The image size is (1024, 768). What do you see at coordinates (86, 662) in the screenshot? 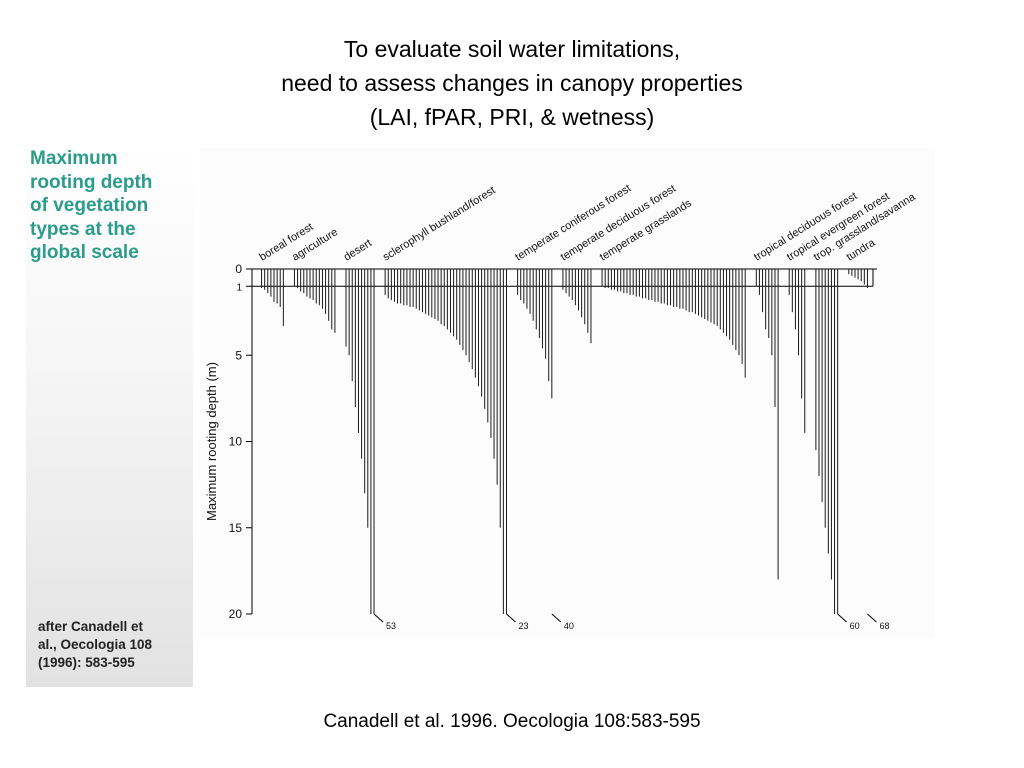
I see `panel-citation-line: (1996): 583-595` at bounding box center [86, 662].